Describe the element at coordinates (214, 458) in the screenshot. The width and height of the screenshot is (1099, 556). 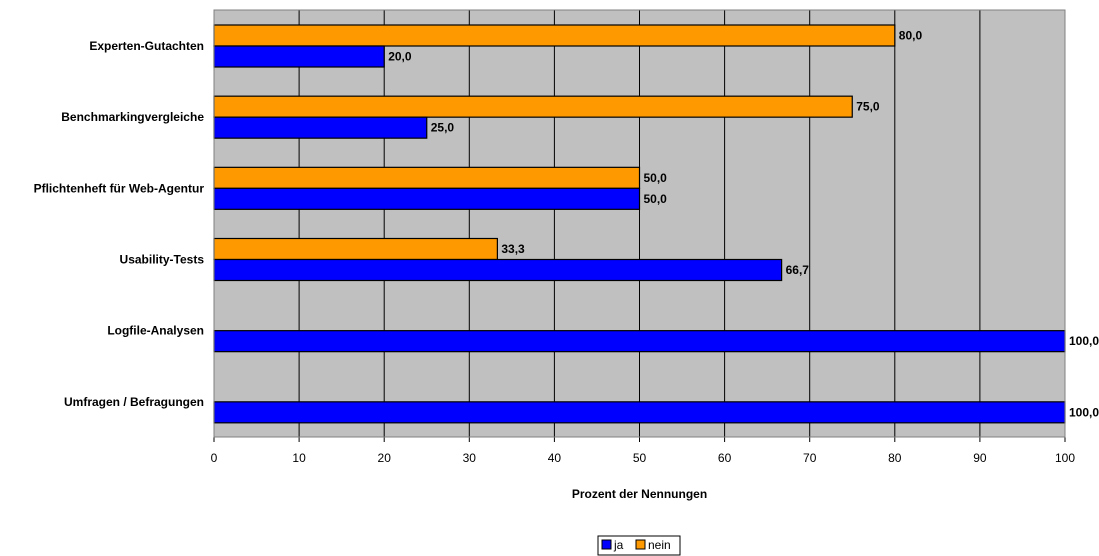
I see `x-tick-label: 0` at that location.